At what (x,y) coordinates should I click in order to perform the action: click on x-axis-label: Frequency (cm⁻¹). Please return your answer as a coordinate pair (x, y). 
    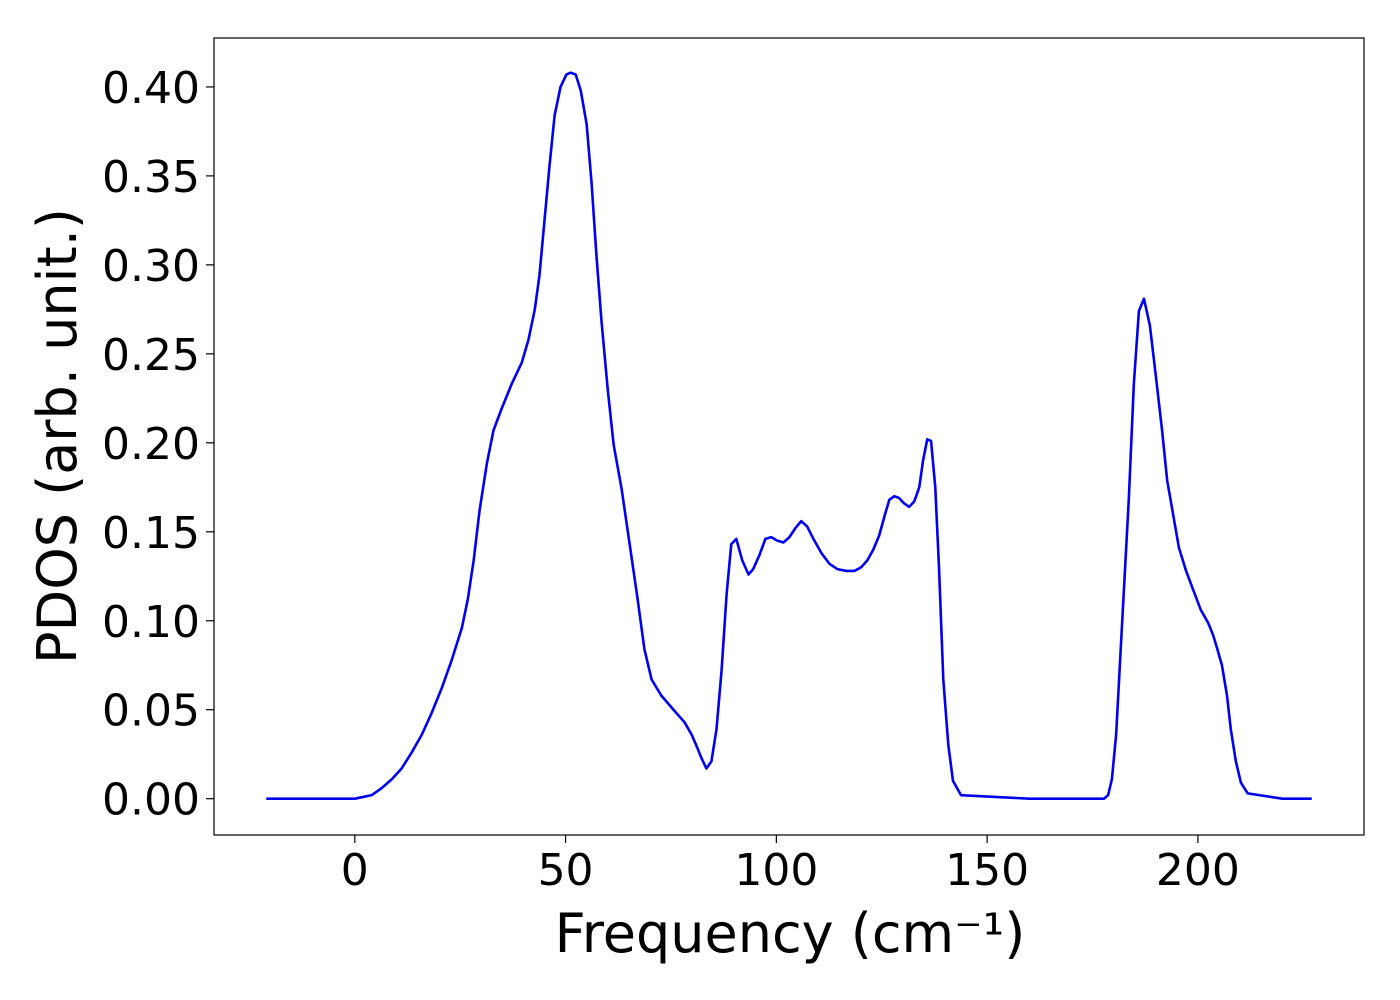
    Looking at the image, I should click on (790, 933).